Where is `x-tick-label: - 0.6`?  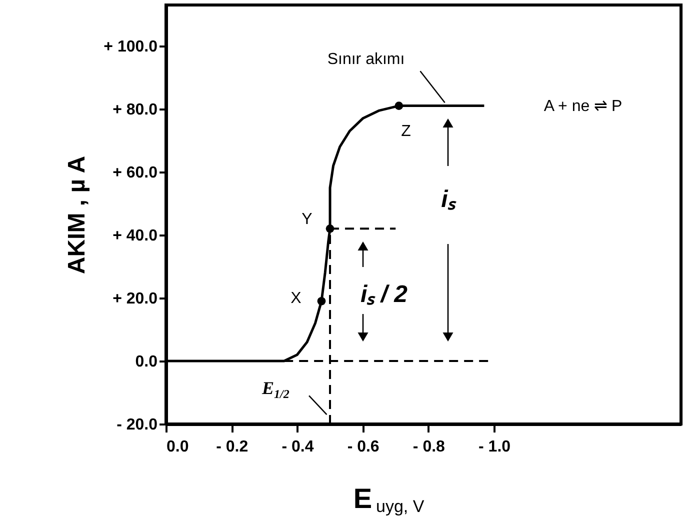
x-tick-label: - 0.6 is located at coordinates (363, 447).